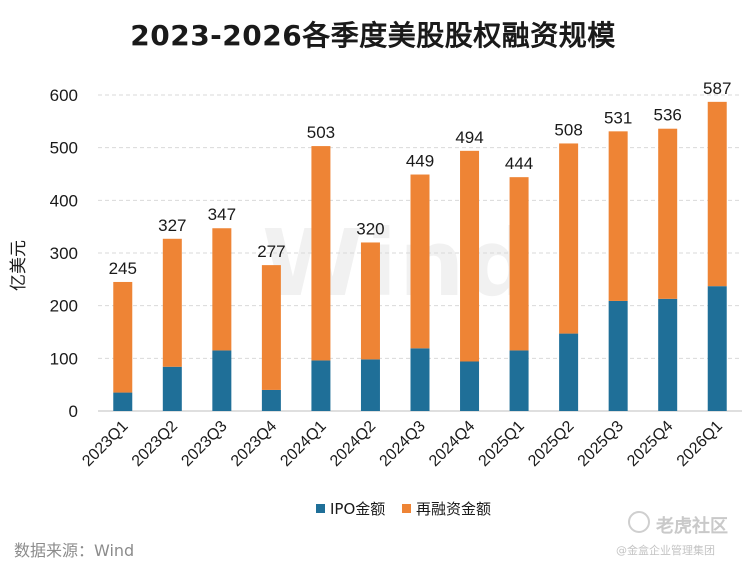 This screenshot has height=567, width=746. What do you see at coordinates (64, 95) in the screenshot?
I see `y-tick-label: 600` at bounding box center [64, 95].